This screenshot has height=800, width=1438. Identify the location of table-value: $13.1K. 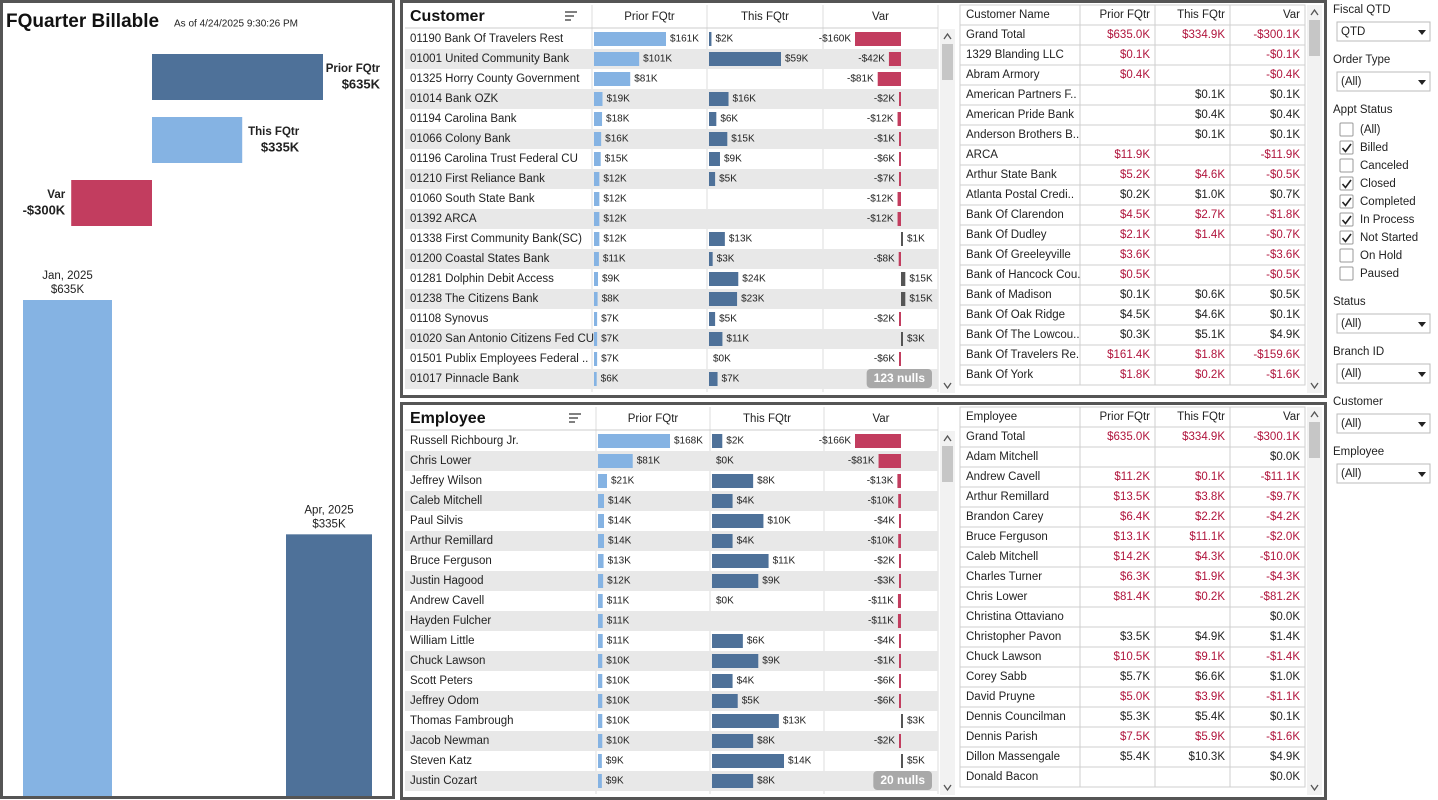
(1132, 537).